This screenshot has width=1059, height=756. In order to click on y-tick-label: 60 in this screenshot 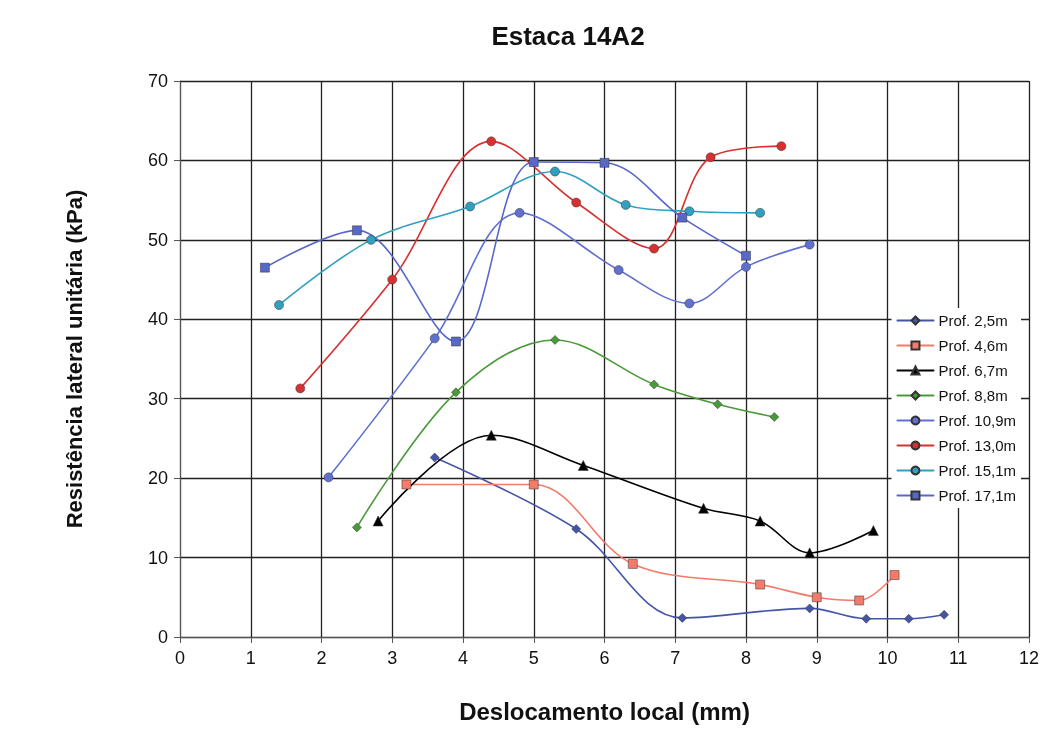, I will do `click(157, 160)`.